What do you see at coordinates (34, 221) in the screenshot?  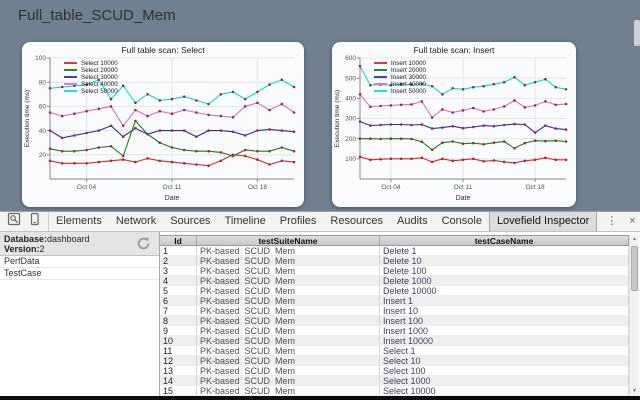 I see `device-toolbar-icon` at bounding box center [34, 221].